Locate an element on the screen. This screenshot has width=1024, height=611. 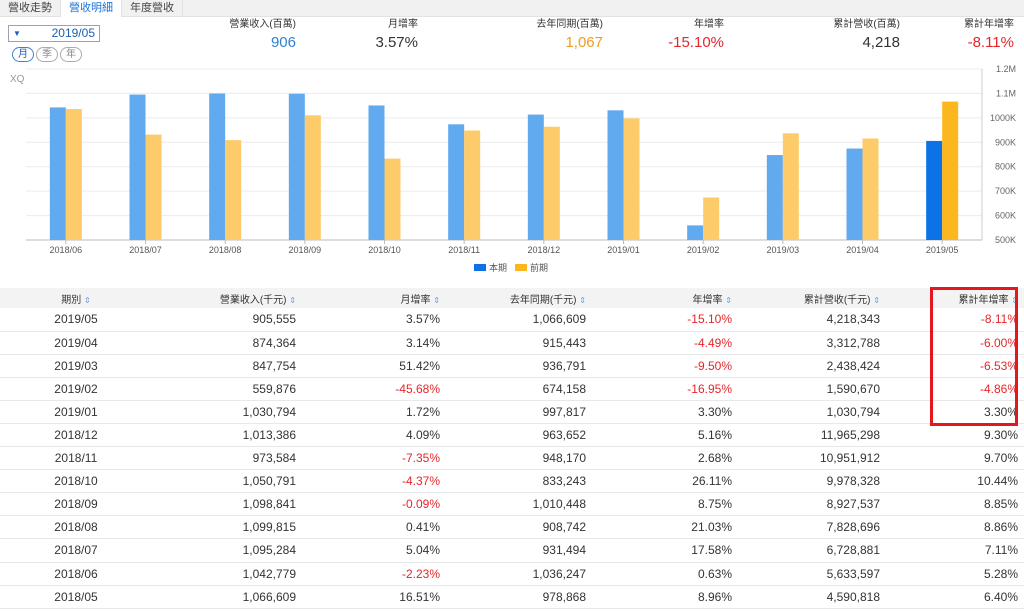
cell-prev: 931,494 is located at coordinates (519, 550).